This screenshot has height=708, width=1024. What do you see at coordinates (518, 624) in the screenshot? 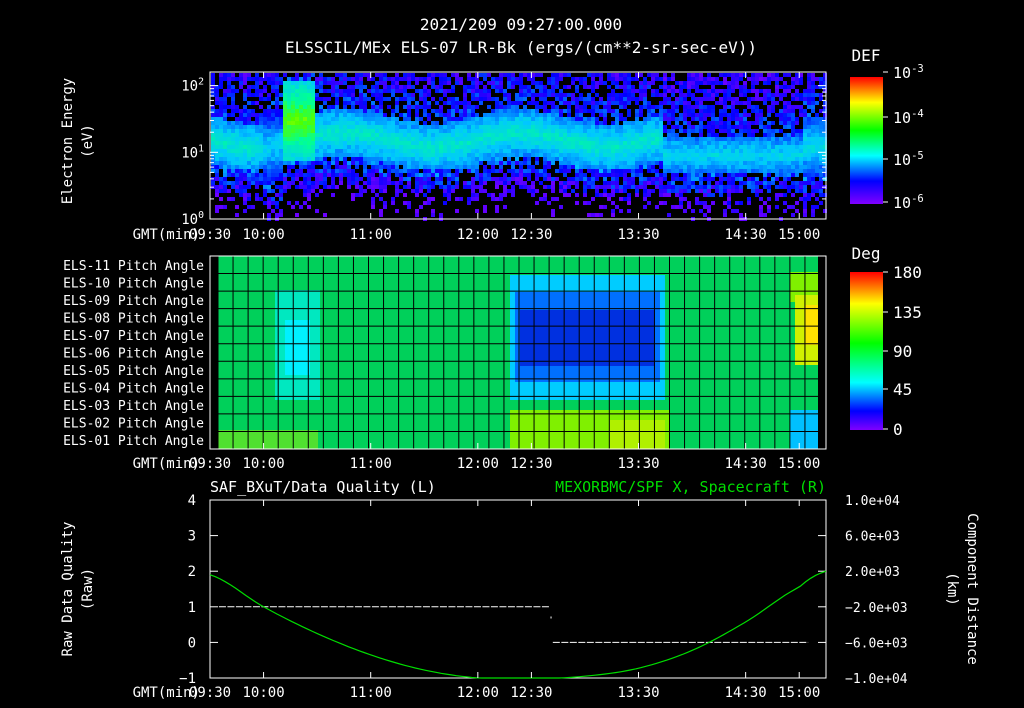
I see `spacecraft-x-series` at bounding box center [518, 624].